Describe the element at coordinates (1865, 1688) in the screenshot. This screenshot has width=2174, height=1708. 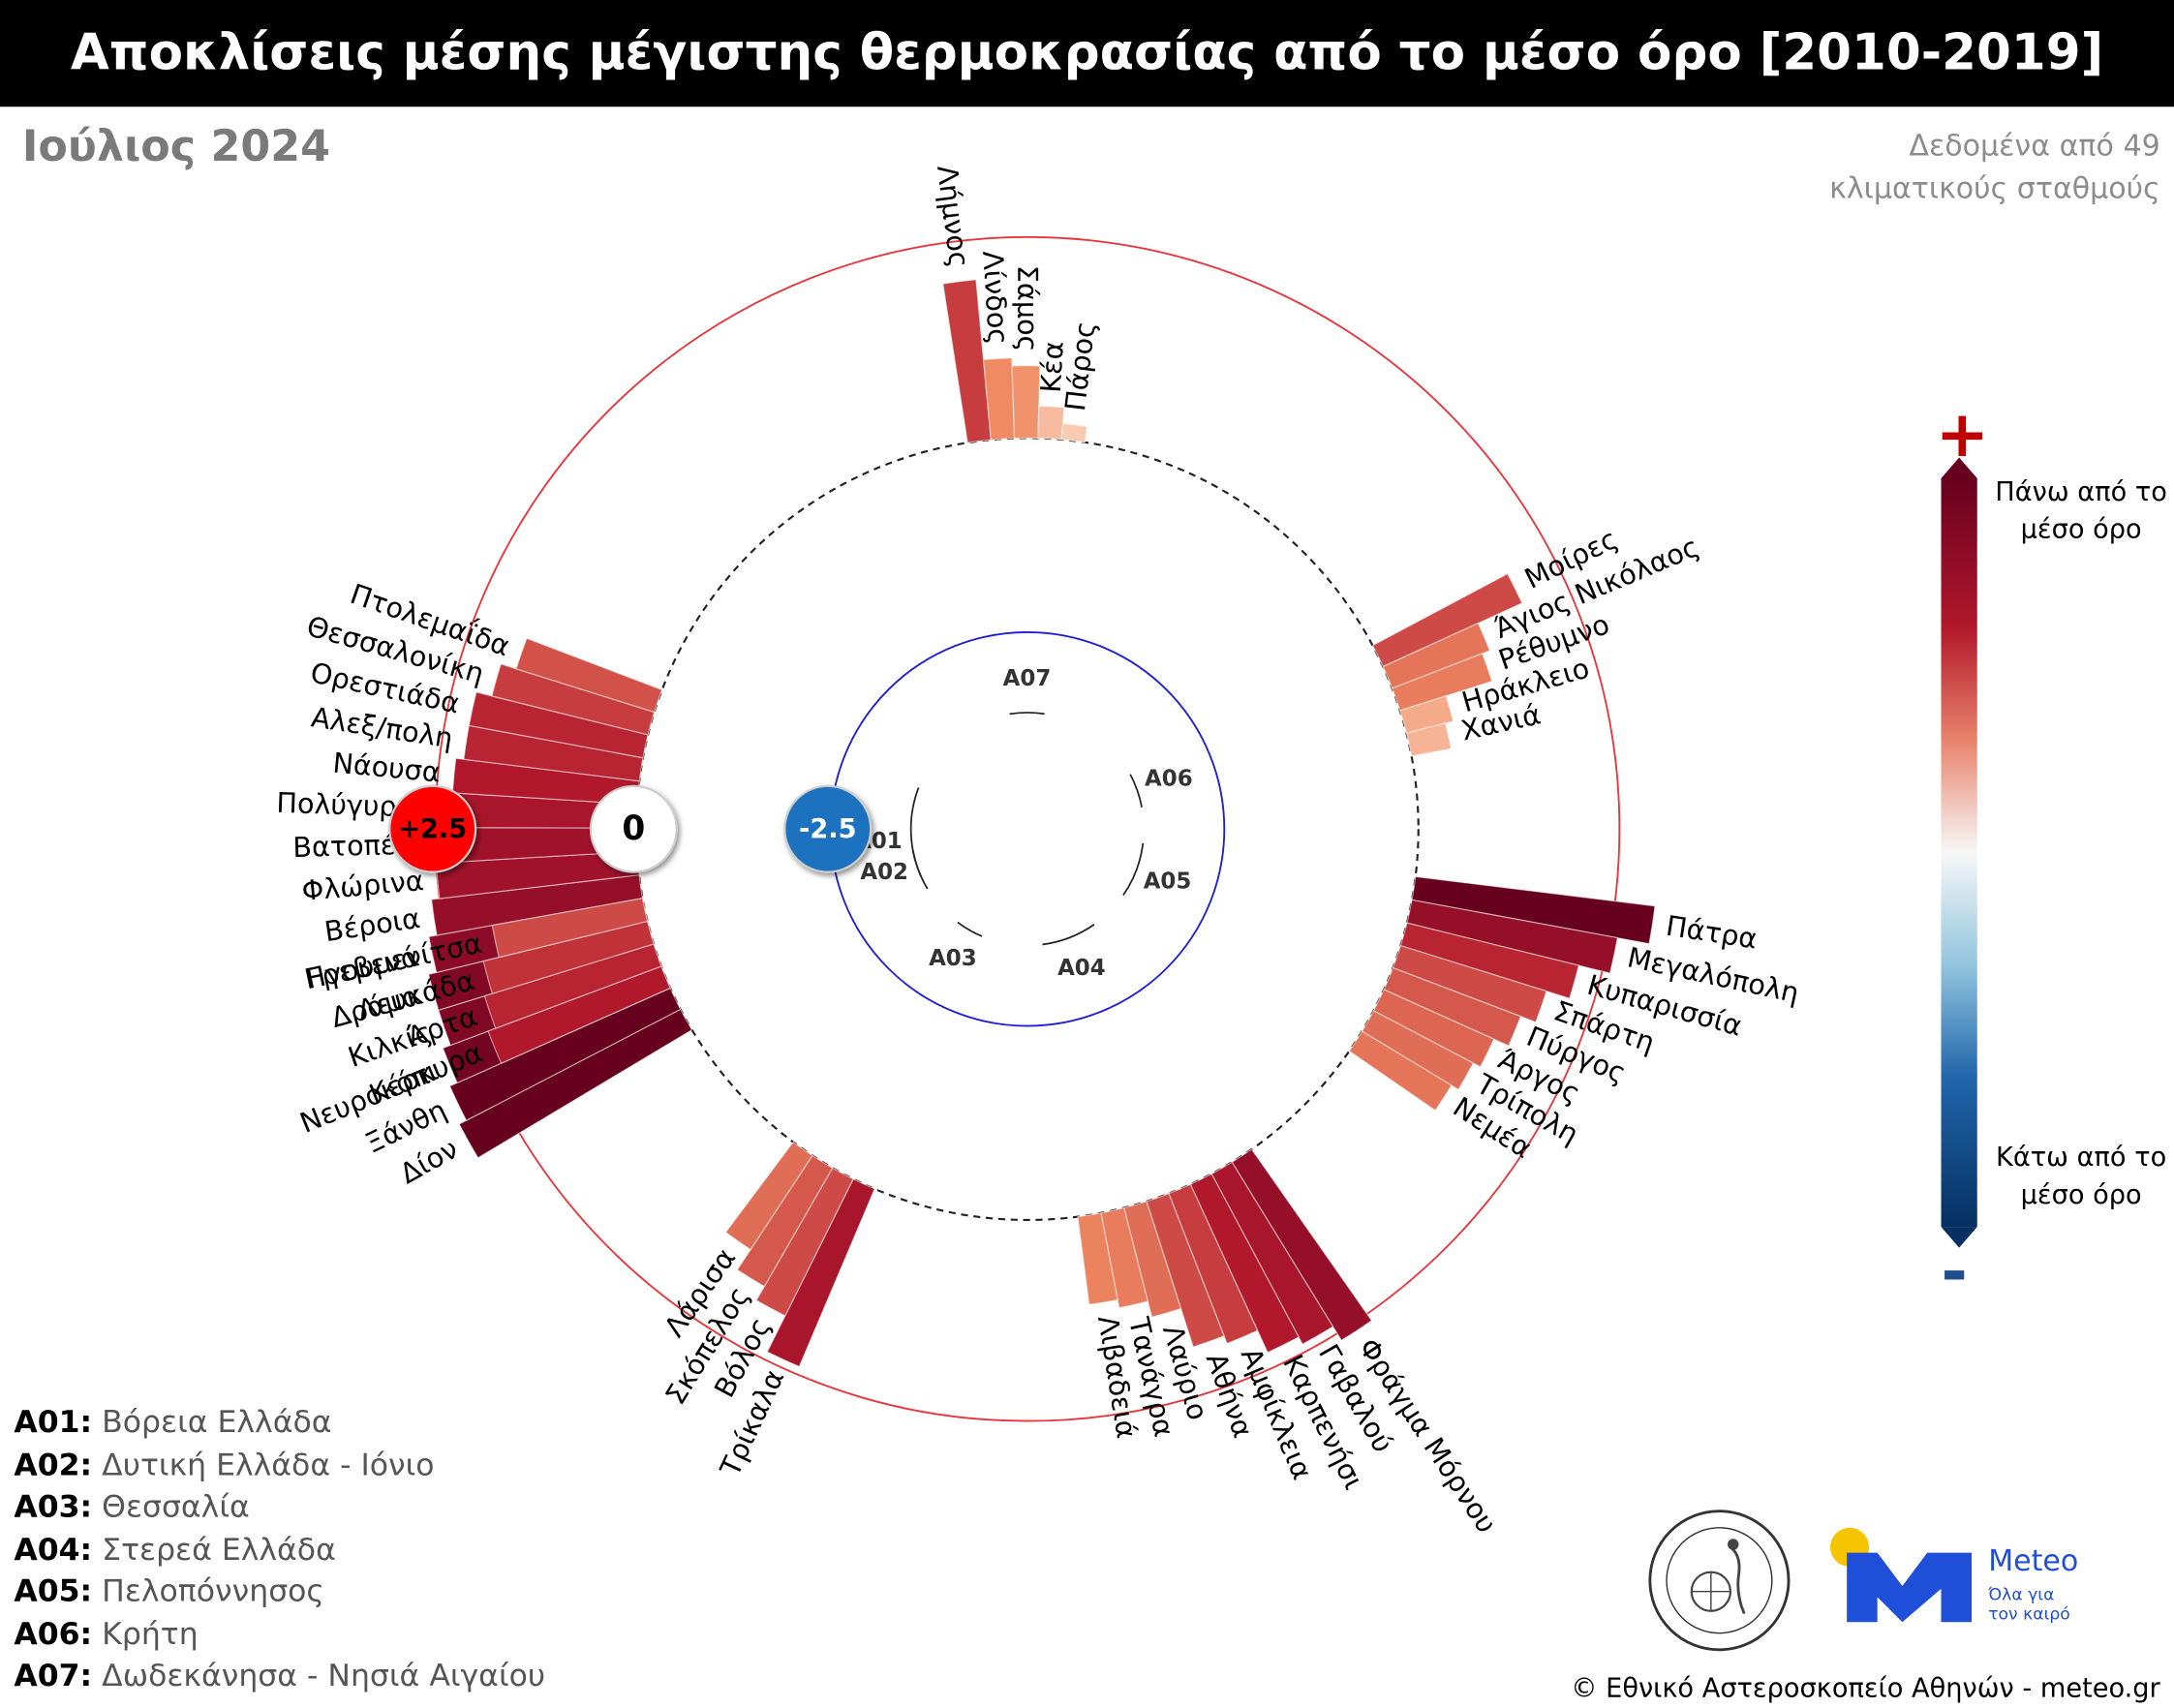
I see `copyright-footer: © Εθνικό Αστεροσκοπείο Αθηνών - meteo.gr` at that location.